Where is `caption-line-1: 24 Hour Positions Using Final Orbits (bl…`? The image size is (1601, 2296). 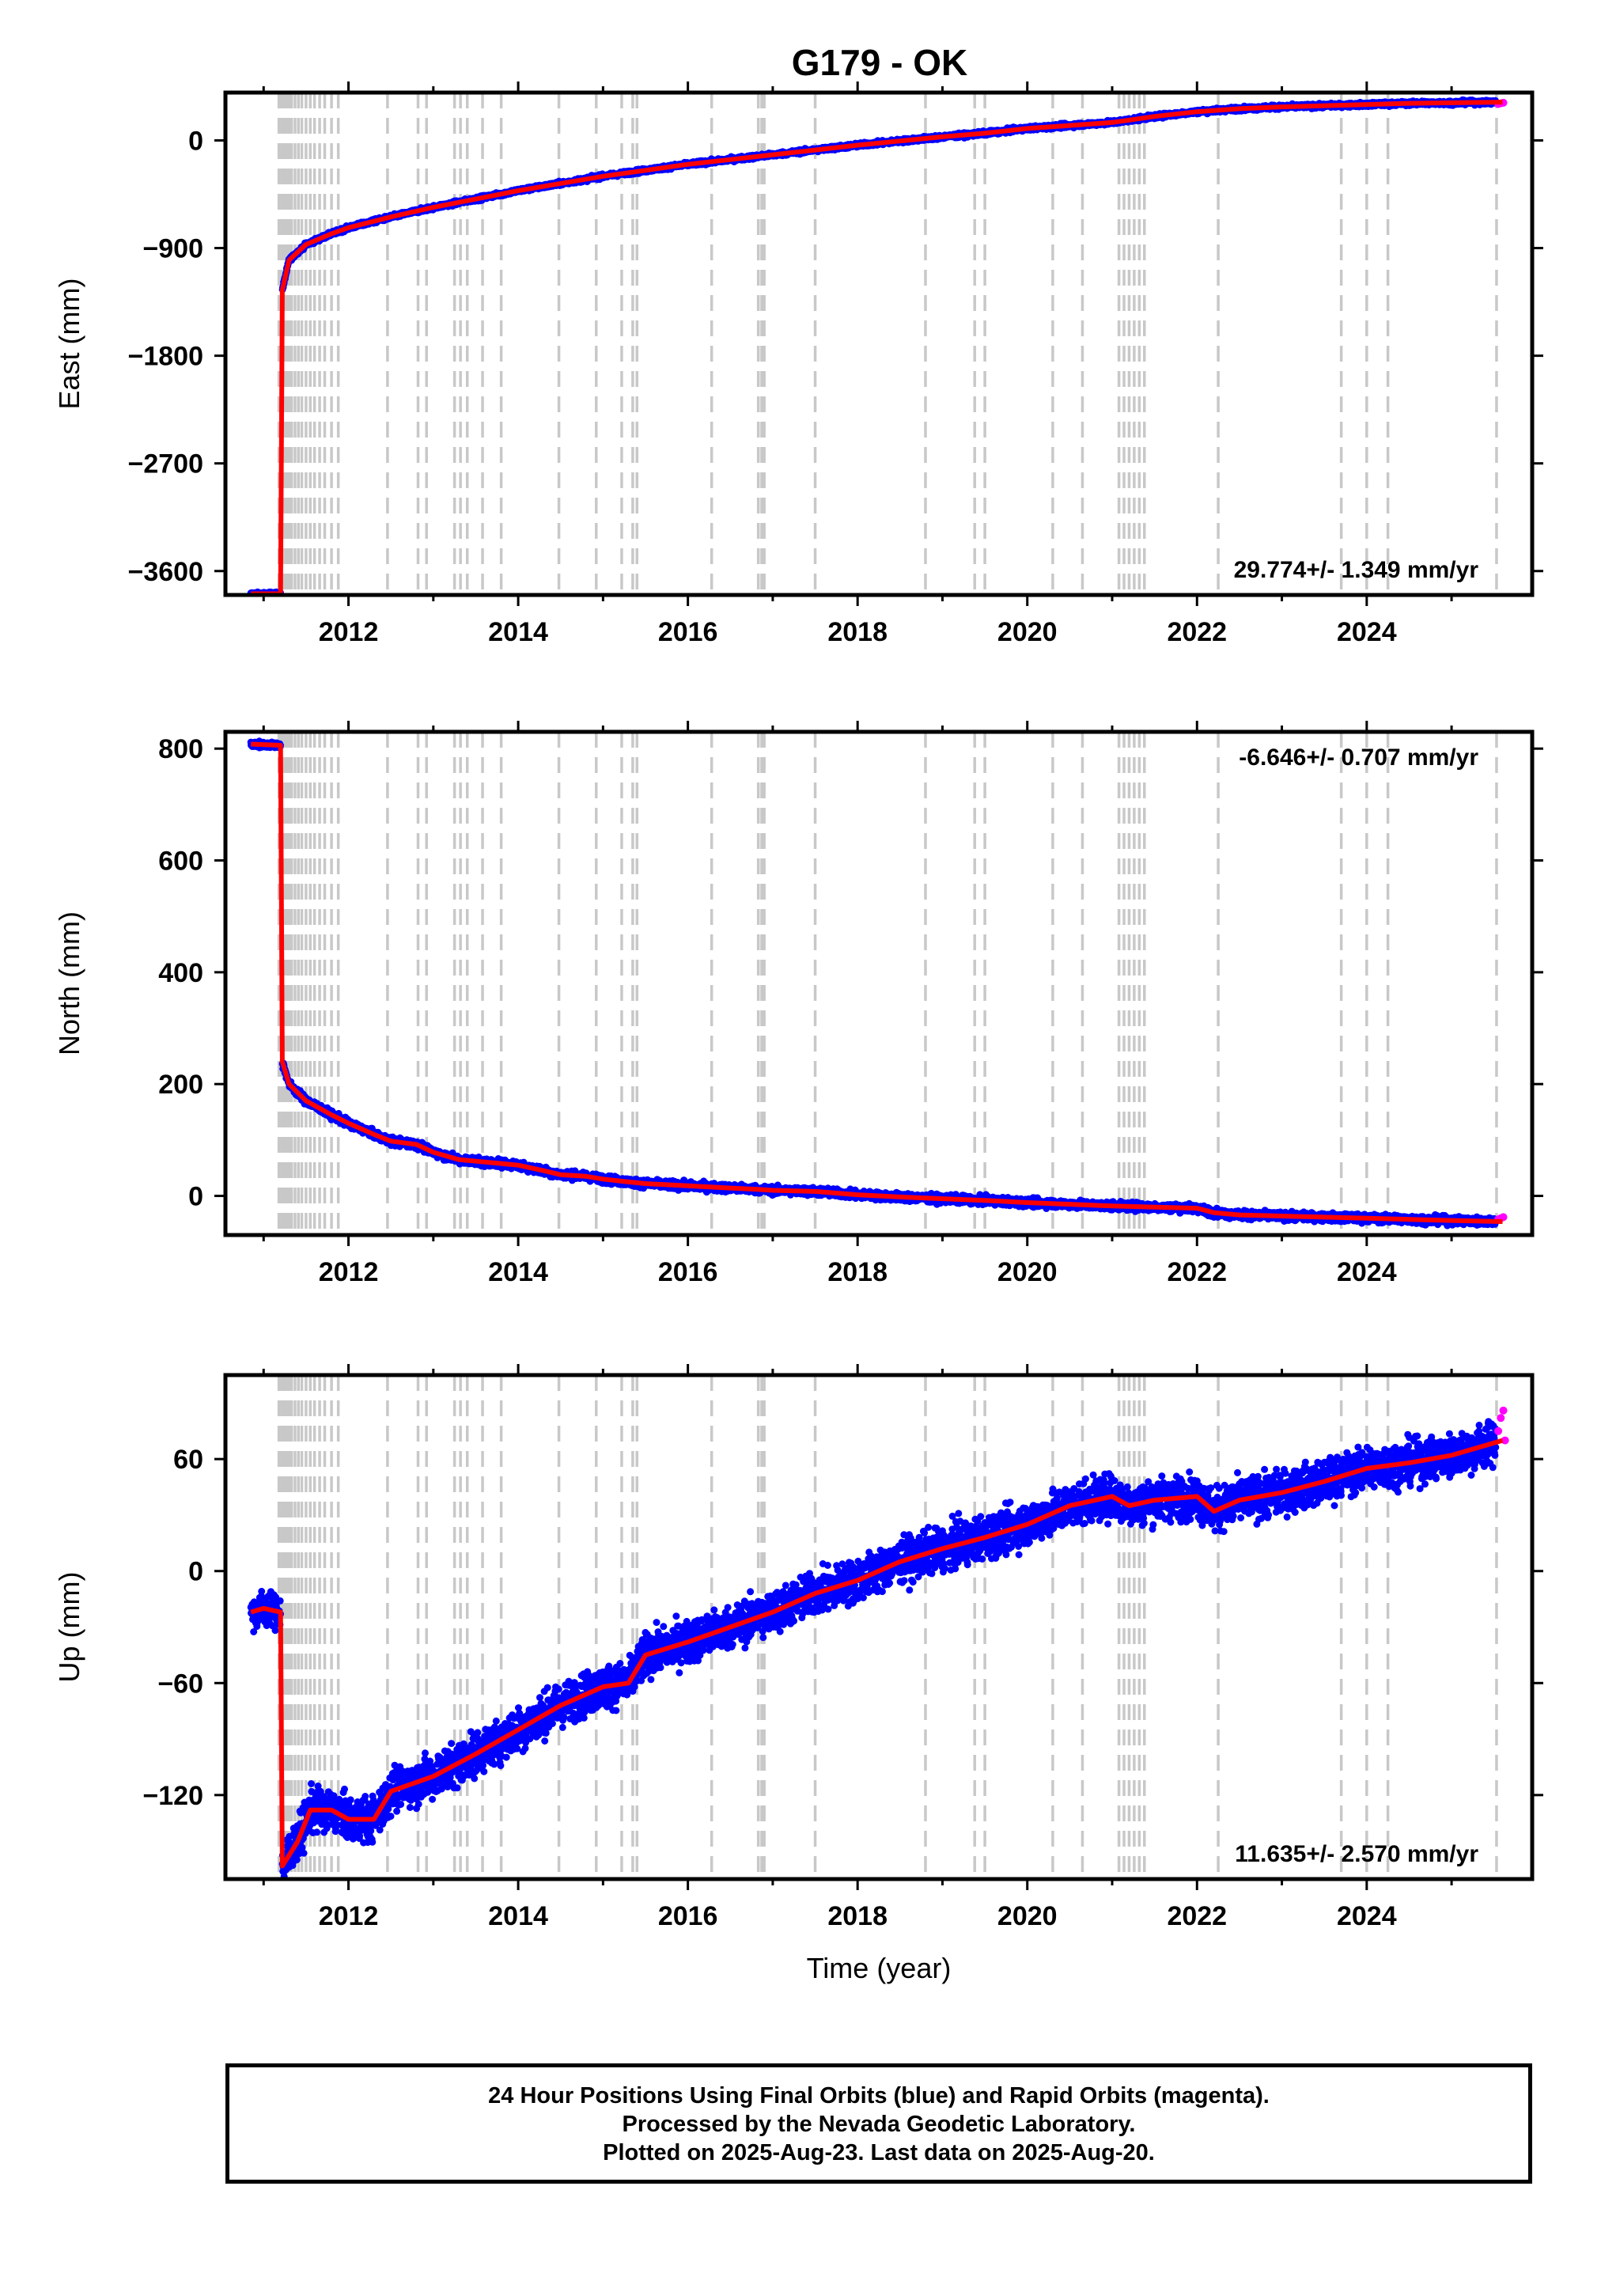
caption-line-1: 24 Hour Positions Using Final Orbits (bl… is located at coordinates (879, 2095).